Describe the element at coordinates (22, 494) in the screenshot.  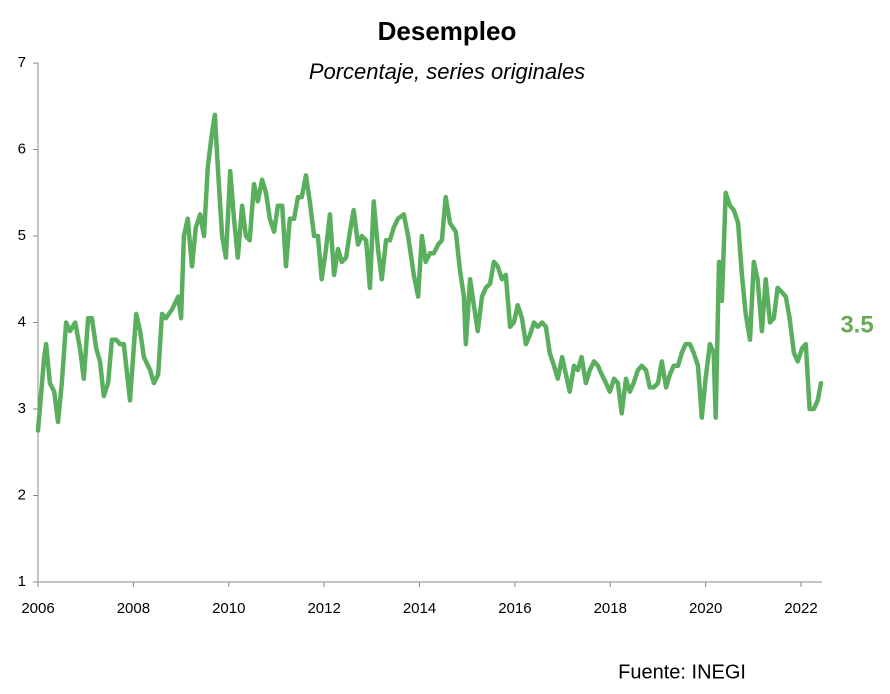
I see `y-tick-label: 2` at that location.